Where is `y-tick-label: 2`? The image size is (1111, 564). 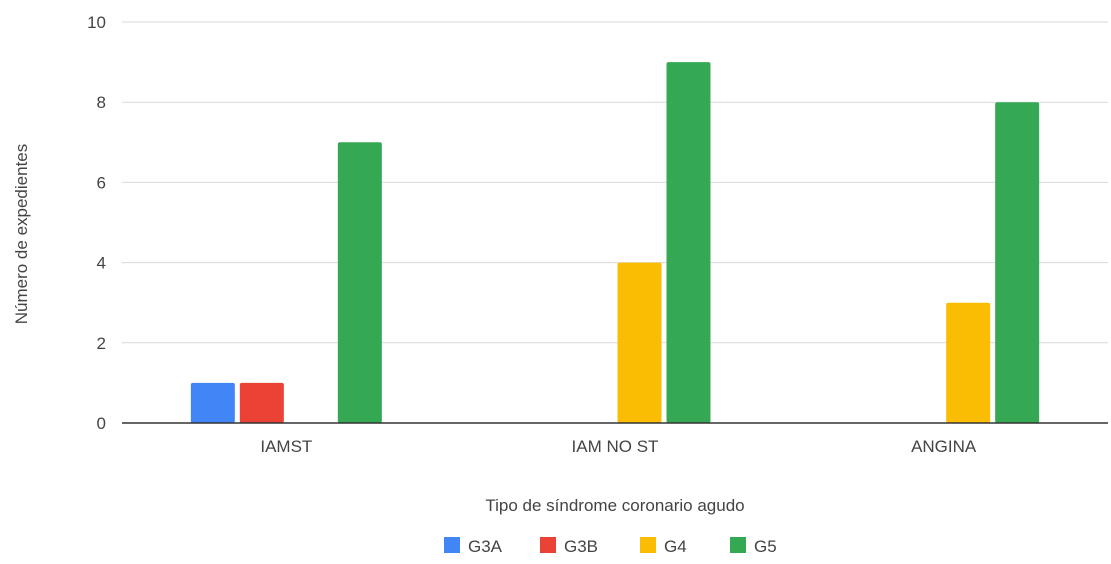
y-tick-label: 2 is located at coordinates (101, 343).